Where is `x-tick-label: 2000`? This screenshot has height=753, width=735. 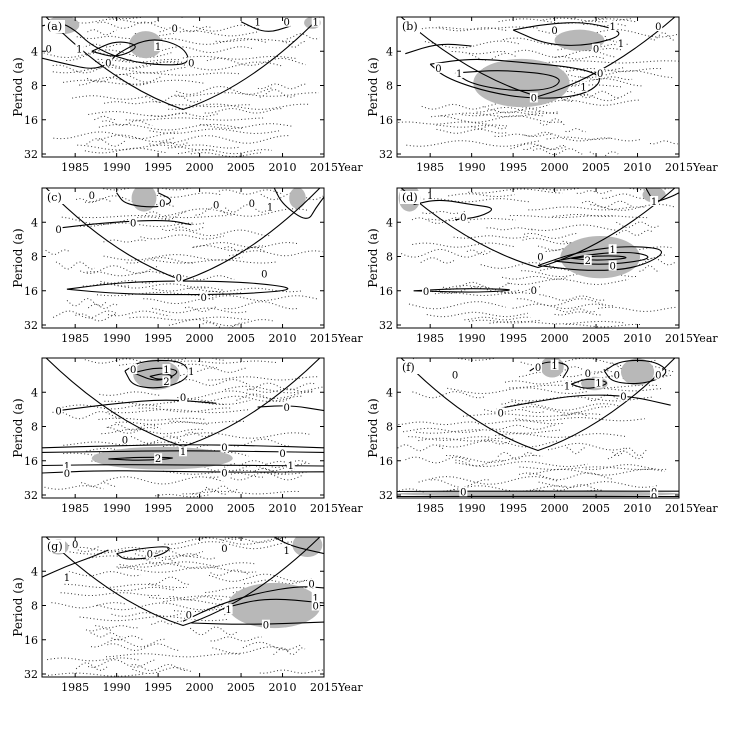
x-tick-label: 2000 is located at coordinates (200, 338).